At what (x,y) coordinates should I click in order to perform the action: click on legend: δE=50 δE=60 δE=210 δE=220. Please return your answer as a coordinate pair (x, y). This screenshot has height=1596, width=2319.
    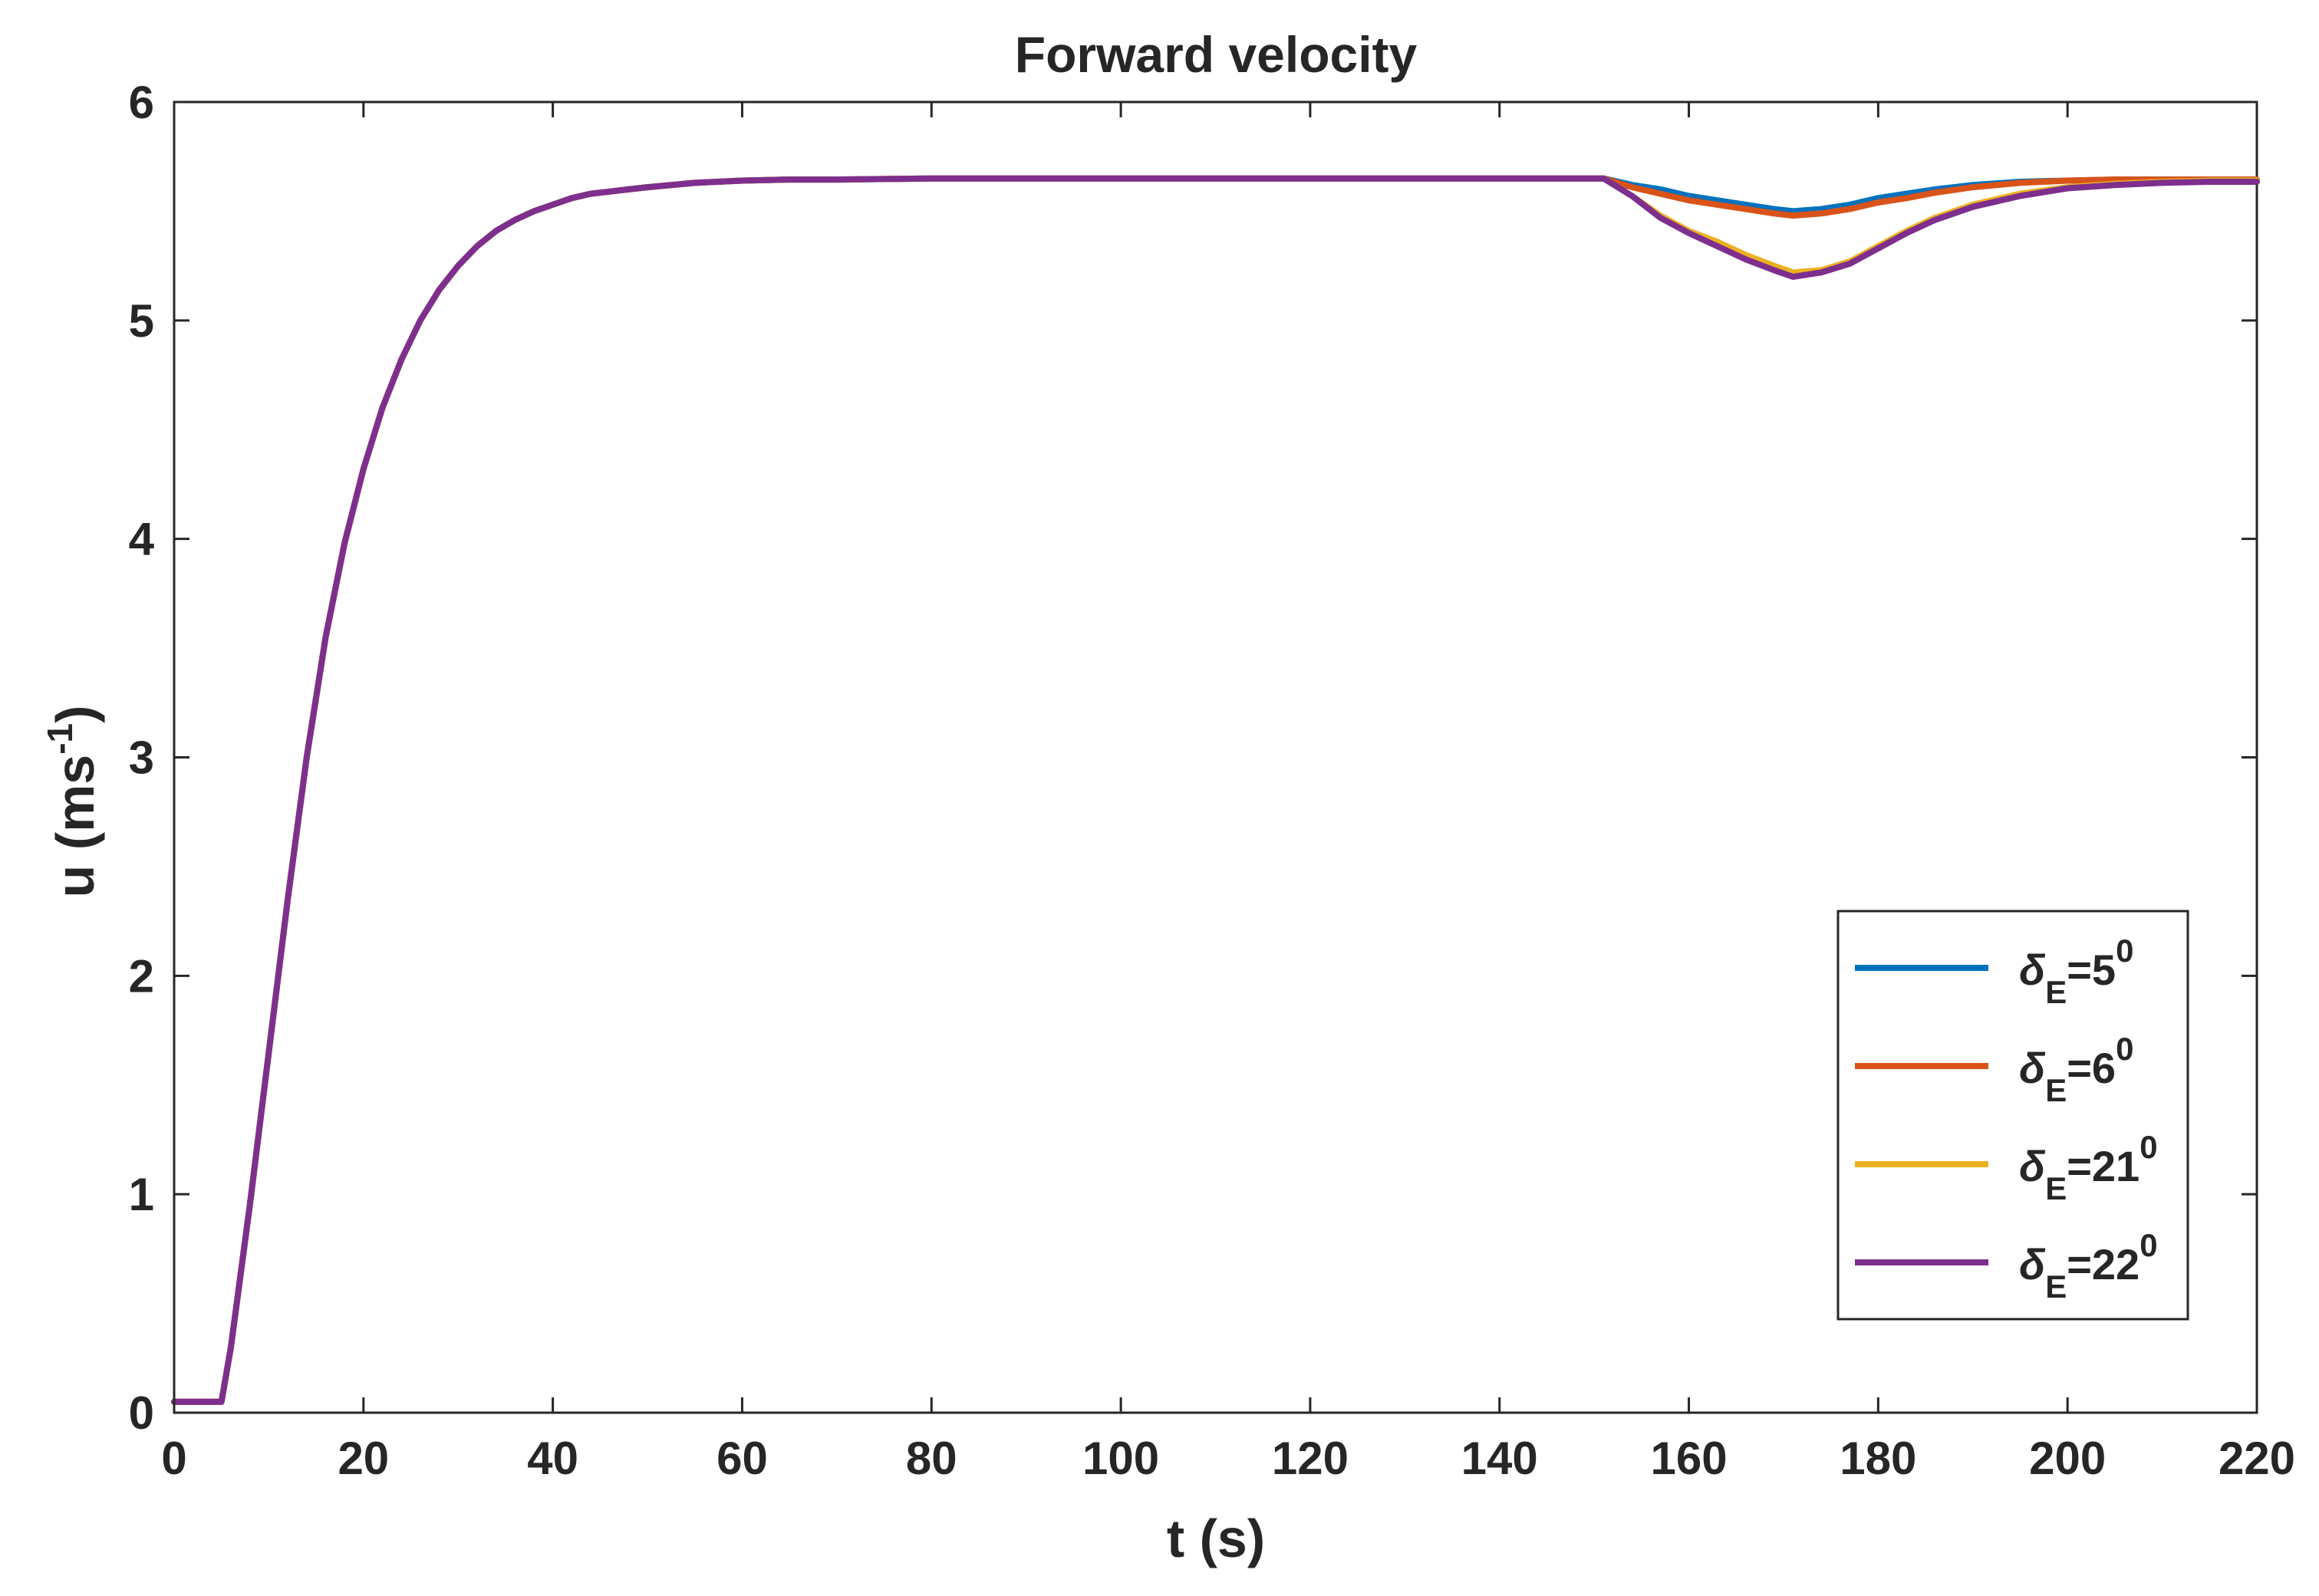
    Looking at the image, I should click on (2012, 1115).